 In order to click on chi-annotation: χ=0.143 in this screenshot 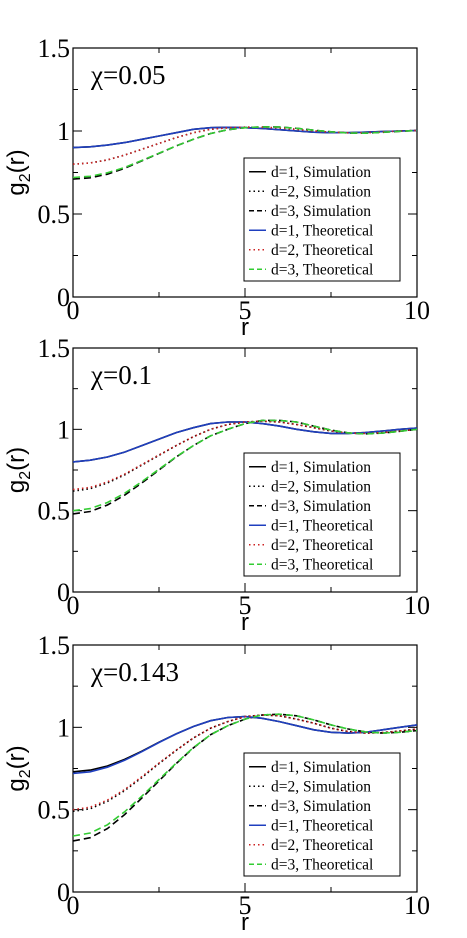, I will do `click(134, 672)`.